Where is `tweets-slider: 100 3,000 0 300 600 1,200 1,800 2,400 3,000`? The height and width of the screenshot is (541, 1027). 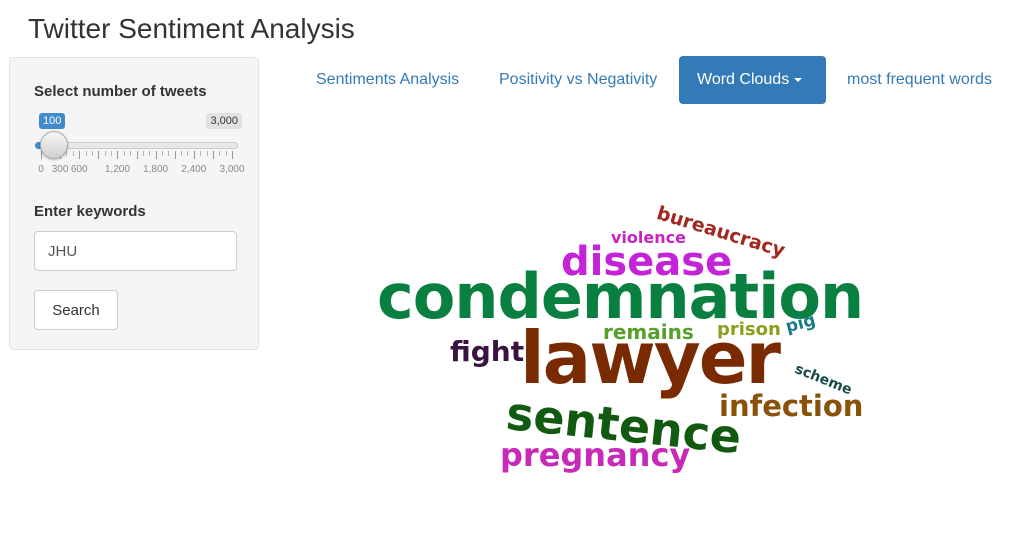
tweets-slider: 100 3,000 0 300 600 1,200 1,800 2,400 3,000 is located at coordinates (140, 148).